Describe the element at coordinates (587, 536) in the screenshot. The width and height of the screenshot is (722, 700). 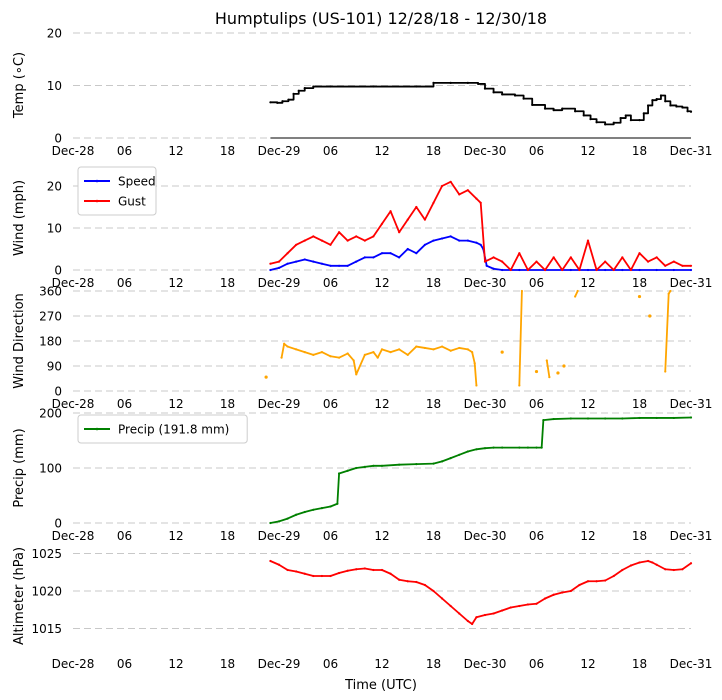
I see `precip-xtick-label: 12` at that location.